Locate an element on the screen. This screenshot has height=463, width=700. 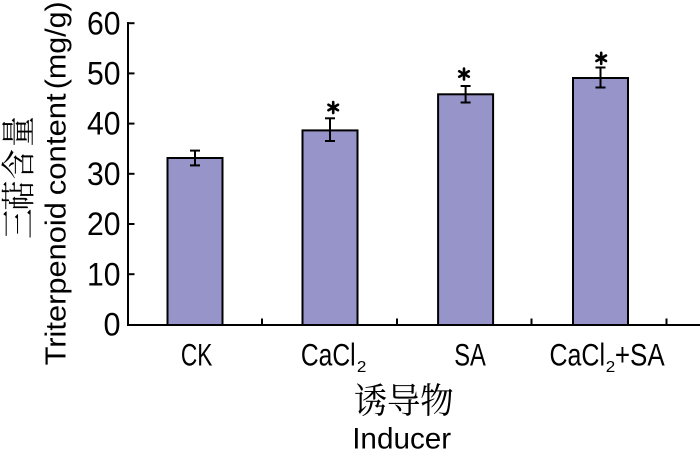
svg-text: SA is located at coordinates (470, 355).